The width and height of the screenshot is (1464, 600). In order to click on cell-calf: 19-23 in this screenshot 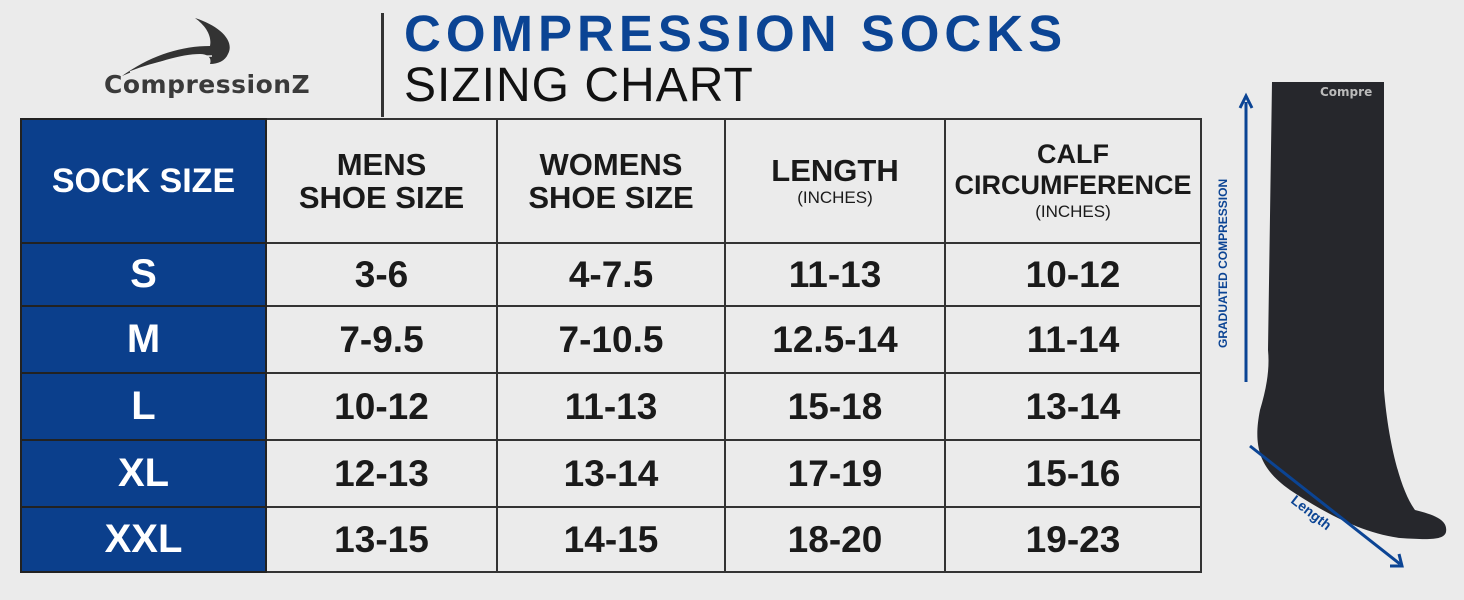, I will do `click(1073, 539)`.